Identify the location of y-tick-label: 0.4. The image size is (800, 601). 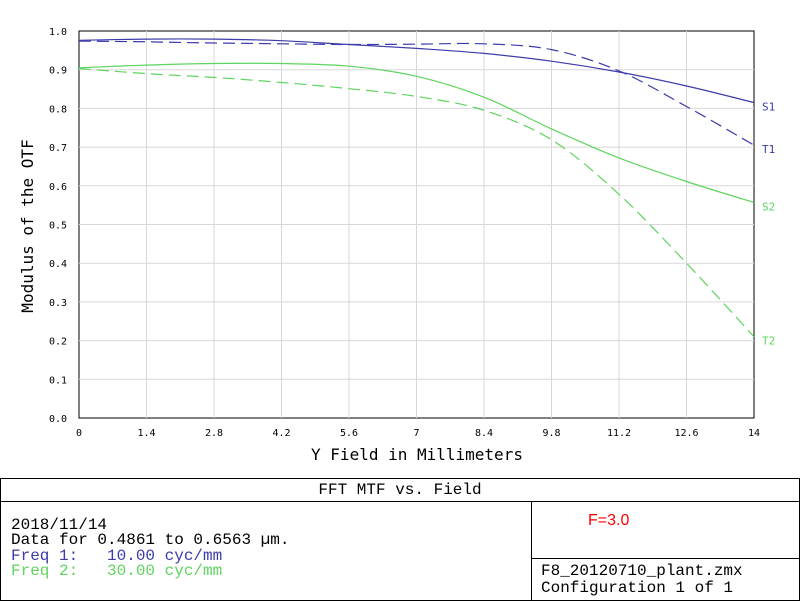
(58, 264).